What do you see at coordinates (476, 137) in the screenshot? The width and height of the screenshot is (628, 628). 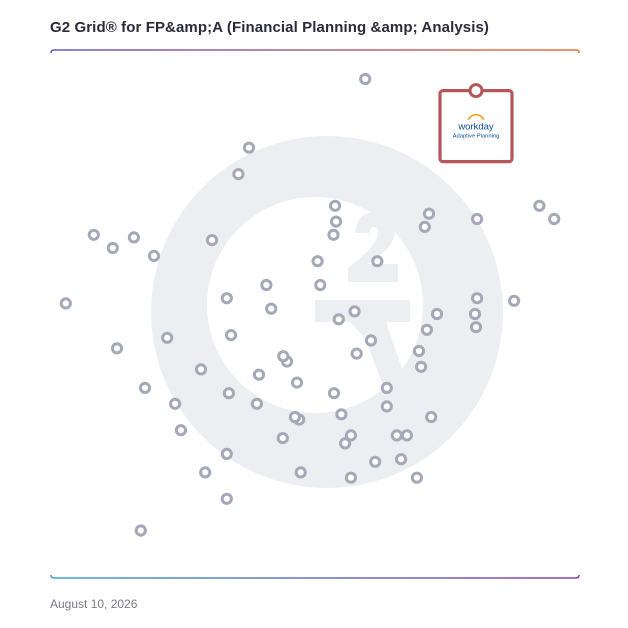 I see `vendor-product-label: Adaptive Planning` at bounding box center [476, 137].